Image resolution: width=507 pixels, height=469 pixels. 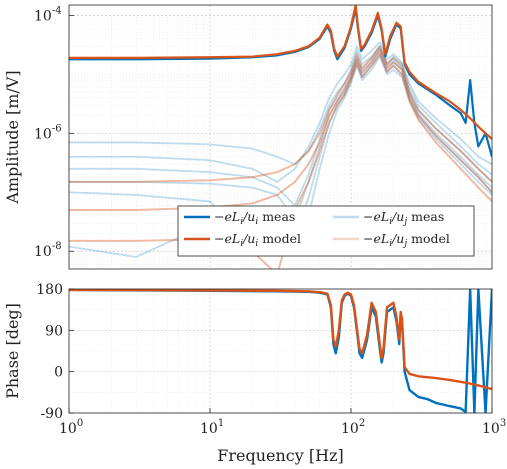 I want to click on legend-label: −eLi/ui model, so click(x=257, y=240).